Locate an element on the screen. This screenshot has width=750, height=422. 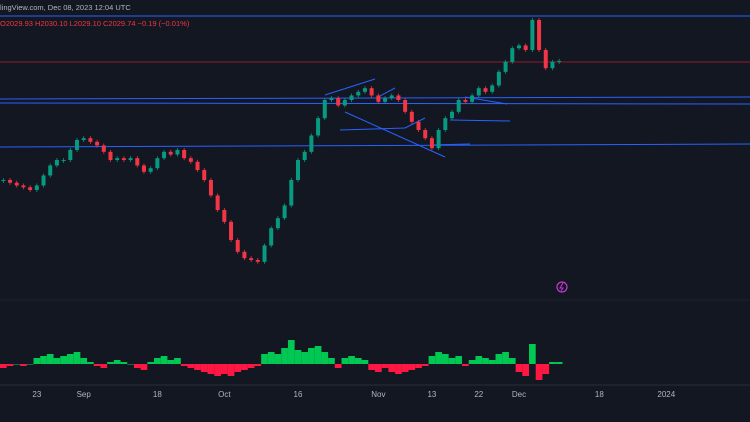
chart-title: lingView.com, Dec 08, 2023 12:04 UTC is located at coordinates (65, 7).